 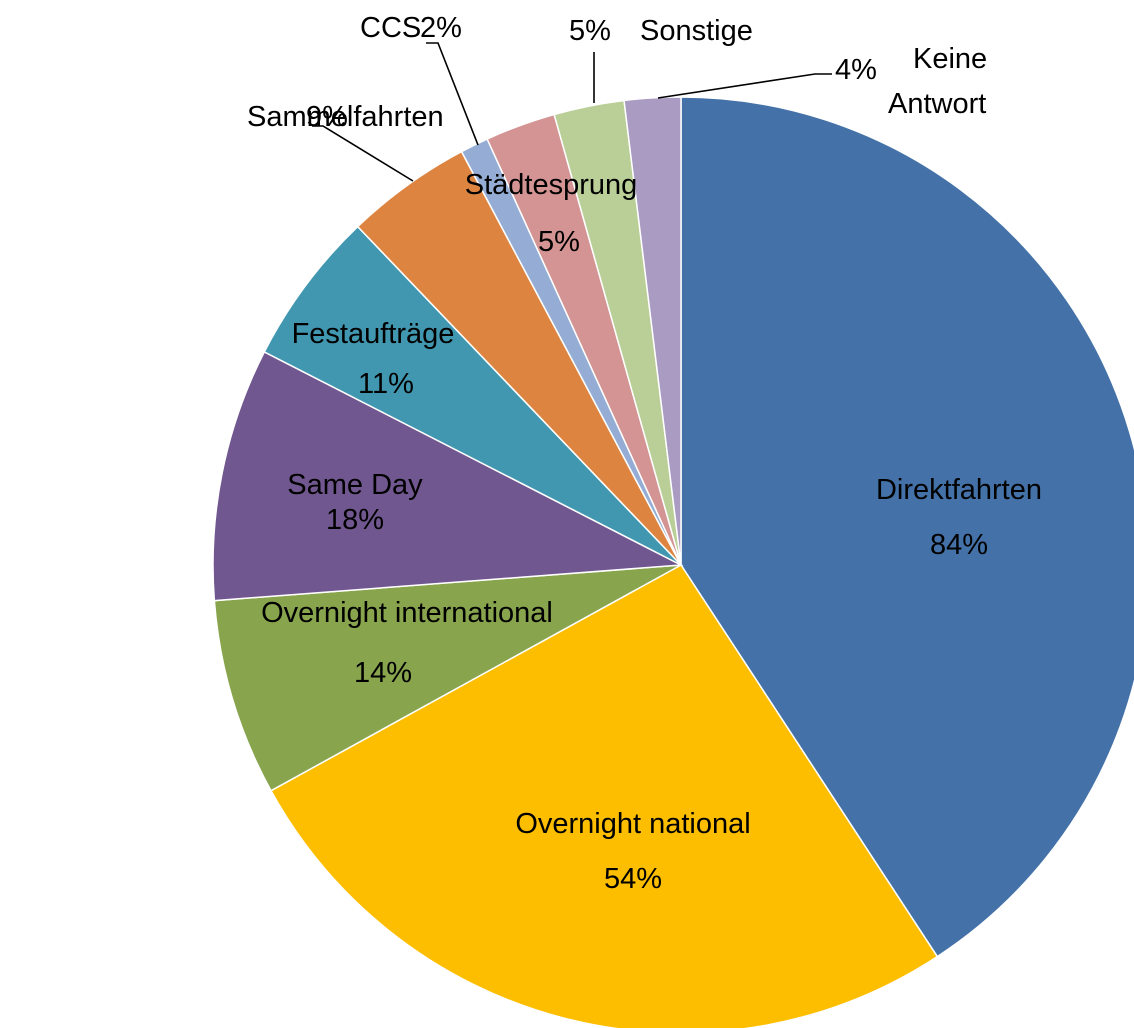 I want to click on slice-value-overnight-national: 54%, so click(x=633, y=879).